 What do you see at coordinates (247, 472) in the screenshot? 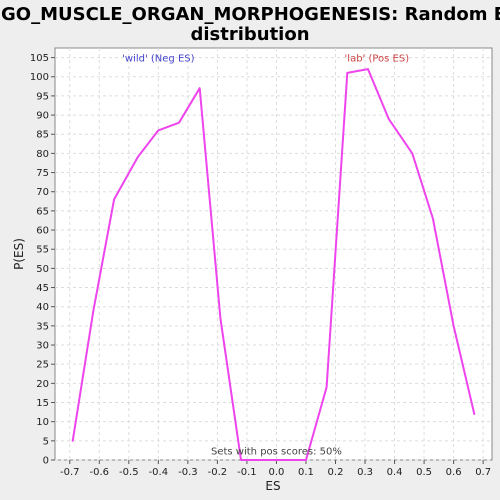
I see `x-tick-label: -0.1` at bounding box center [247, 472].